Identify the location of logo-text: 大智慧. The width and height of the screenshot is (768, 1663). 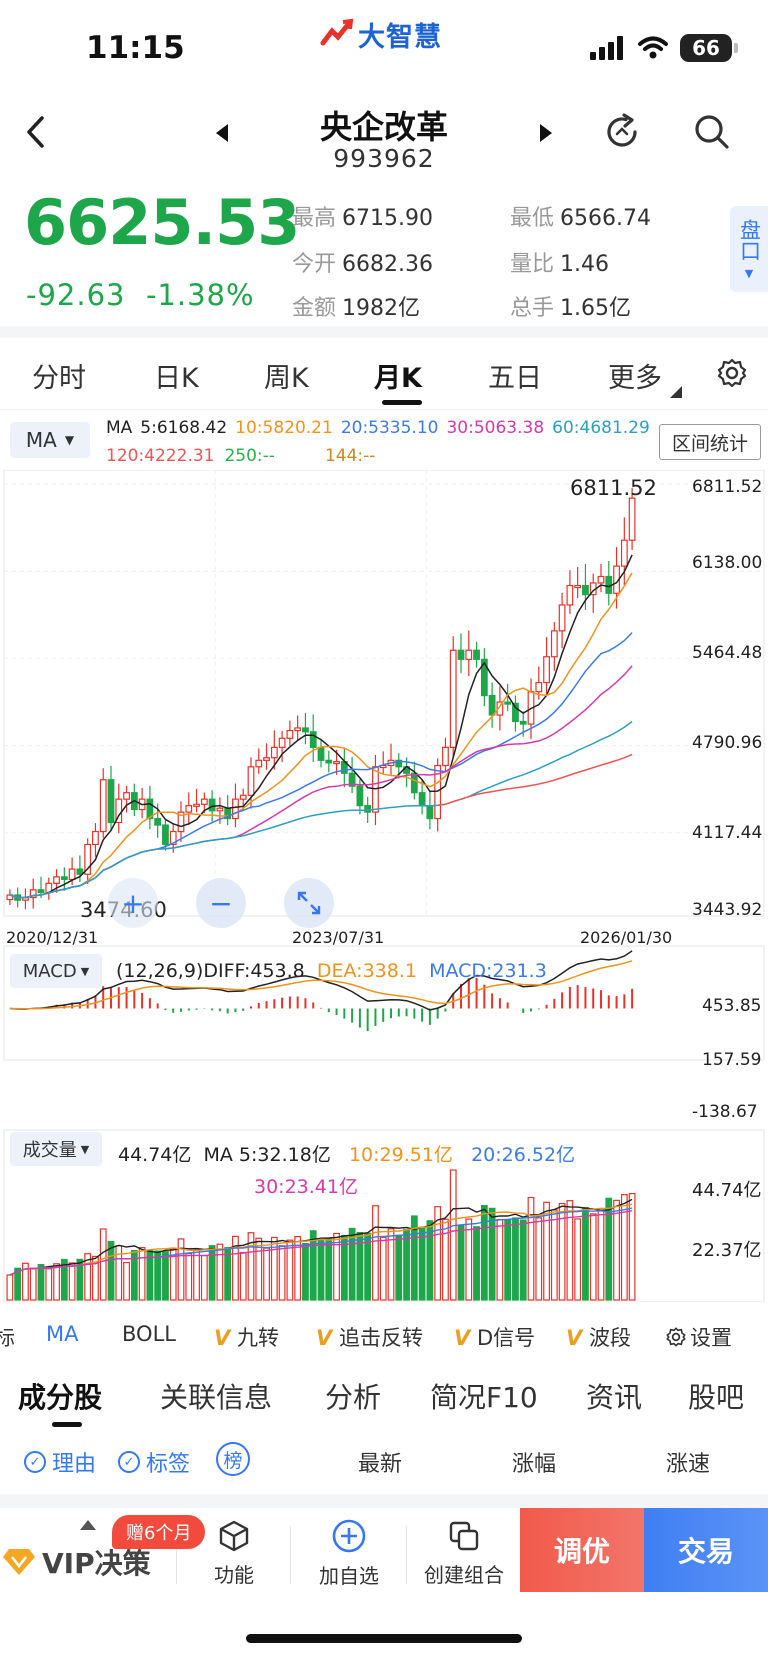
(400, 37).